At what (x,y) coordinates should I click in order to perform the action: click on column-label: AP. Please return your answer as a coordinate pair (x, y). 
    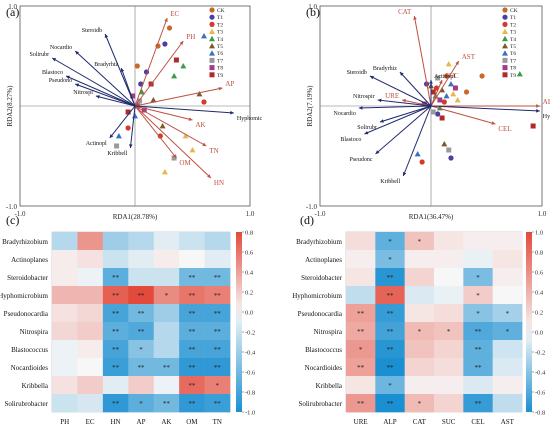
    Looking at the image, I should click on (141, 422).